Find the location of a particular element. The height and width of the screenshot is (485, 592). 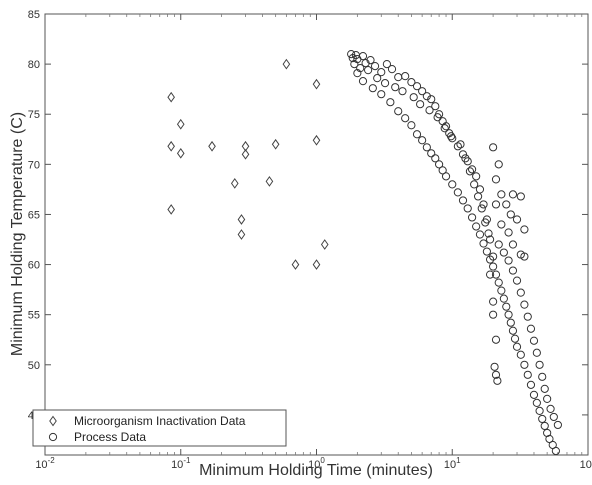

x-axis-title: Minimum Holding Time (minutes) is located at coordinates (316, 470).